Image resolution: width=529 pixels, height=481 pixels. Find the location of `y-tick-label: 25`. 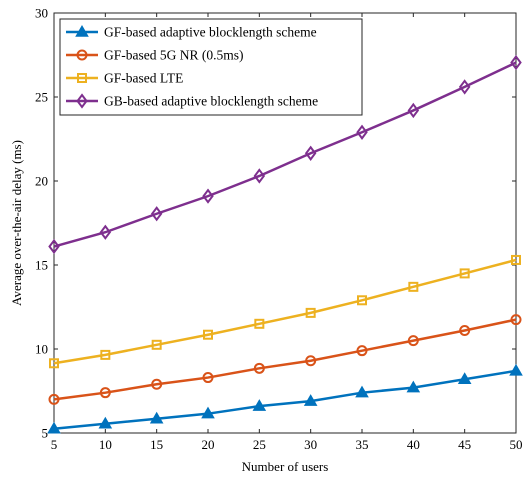

y-tick-label: 25 is located at coordinates (41, 97).